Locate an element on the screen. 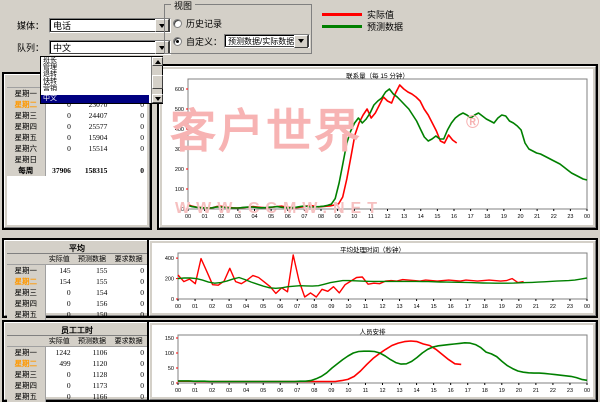 Image resolution: width=600 pixels, height=402 pixels. table-row: 星期六 0 15514 0 is located at coordinates (77, 148).